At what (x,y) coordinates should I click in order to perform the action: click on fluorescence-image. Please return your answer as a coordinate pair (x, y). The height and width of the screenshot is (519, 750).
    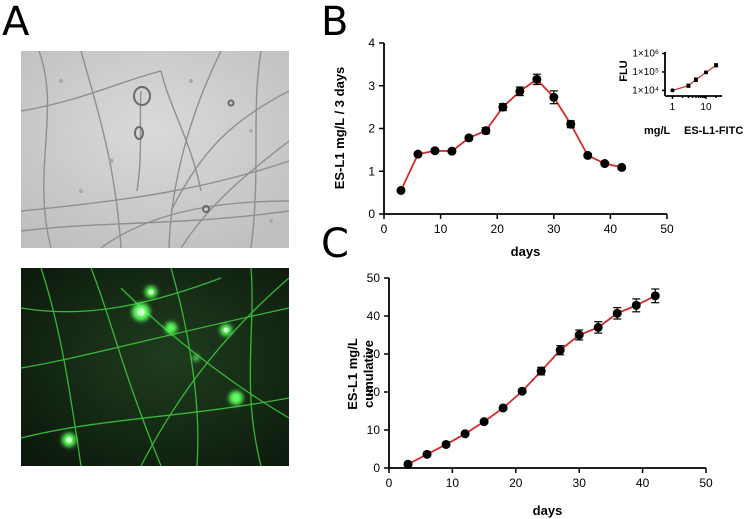
    Looking at the image, I should click on (155, 367).